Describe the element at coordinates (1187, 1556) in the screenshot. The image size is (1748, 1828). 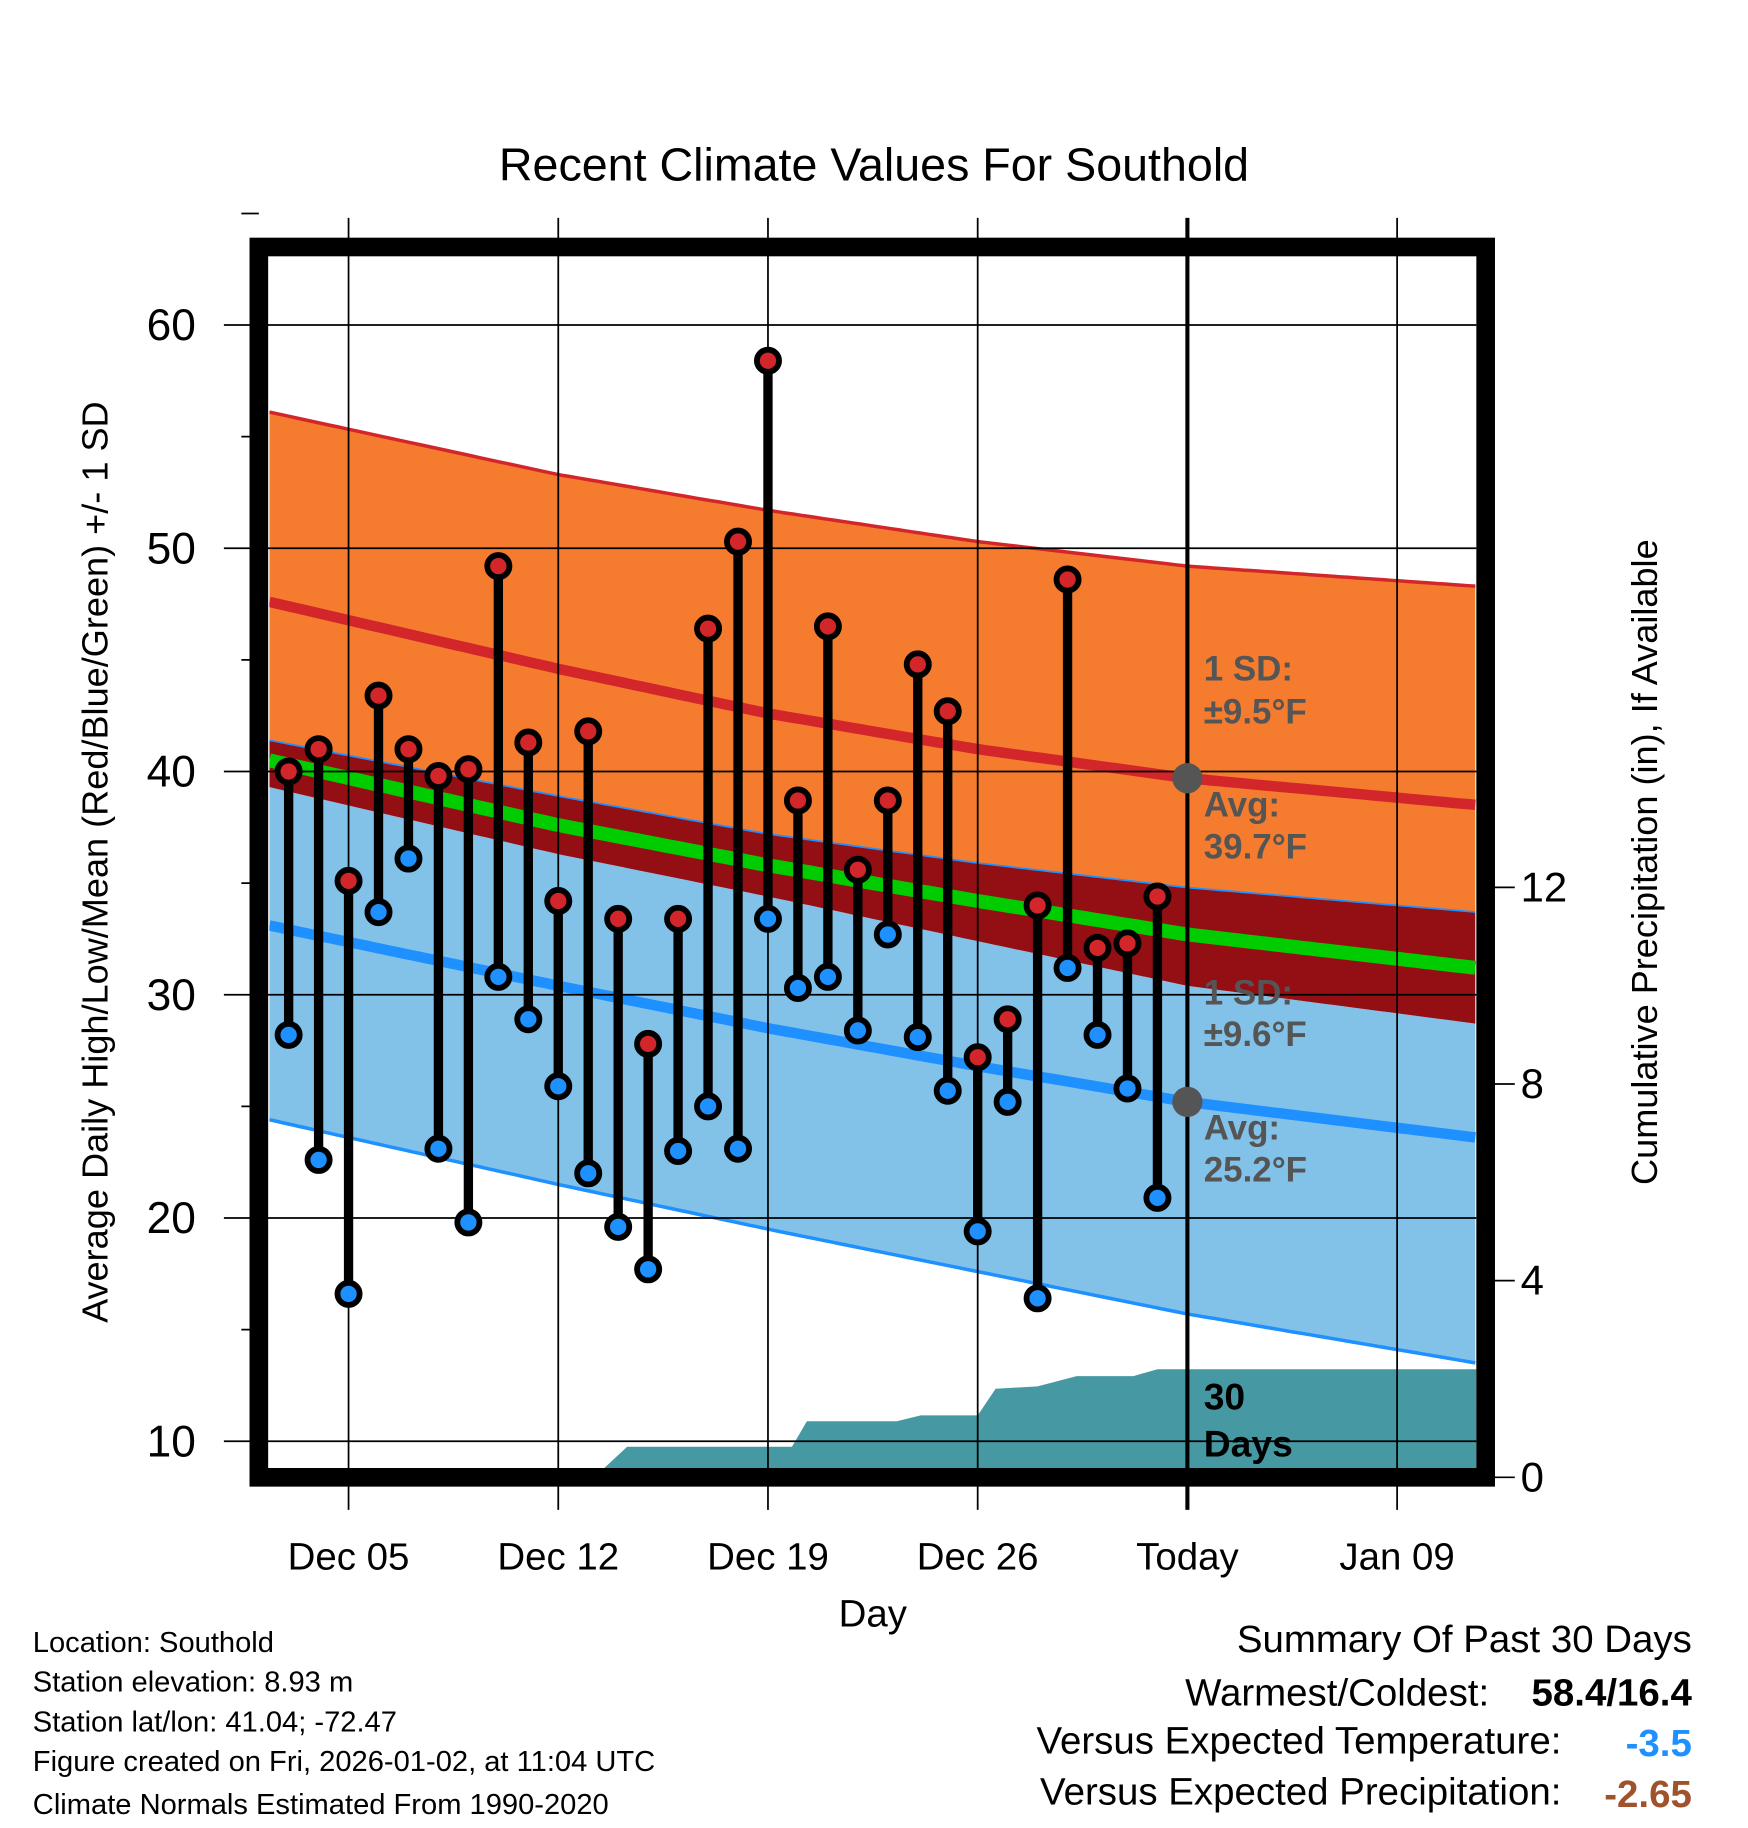
I see `x-tick-label: Today` at that location.